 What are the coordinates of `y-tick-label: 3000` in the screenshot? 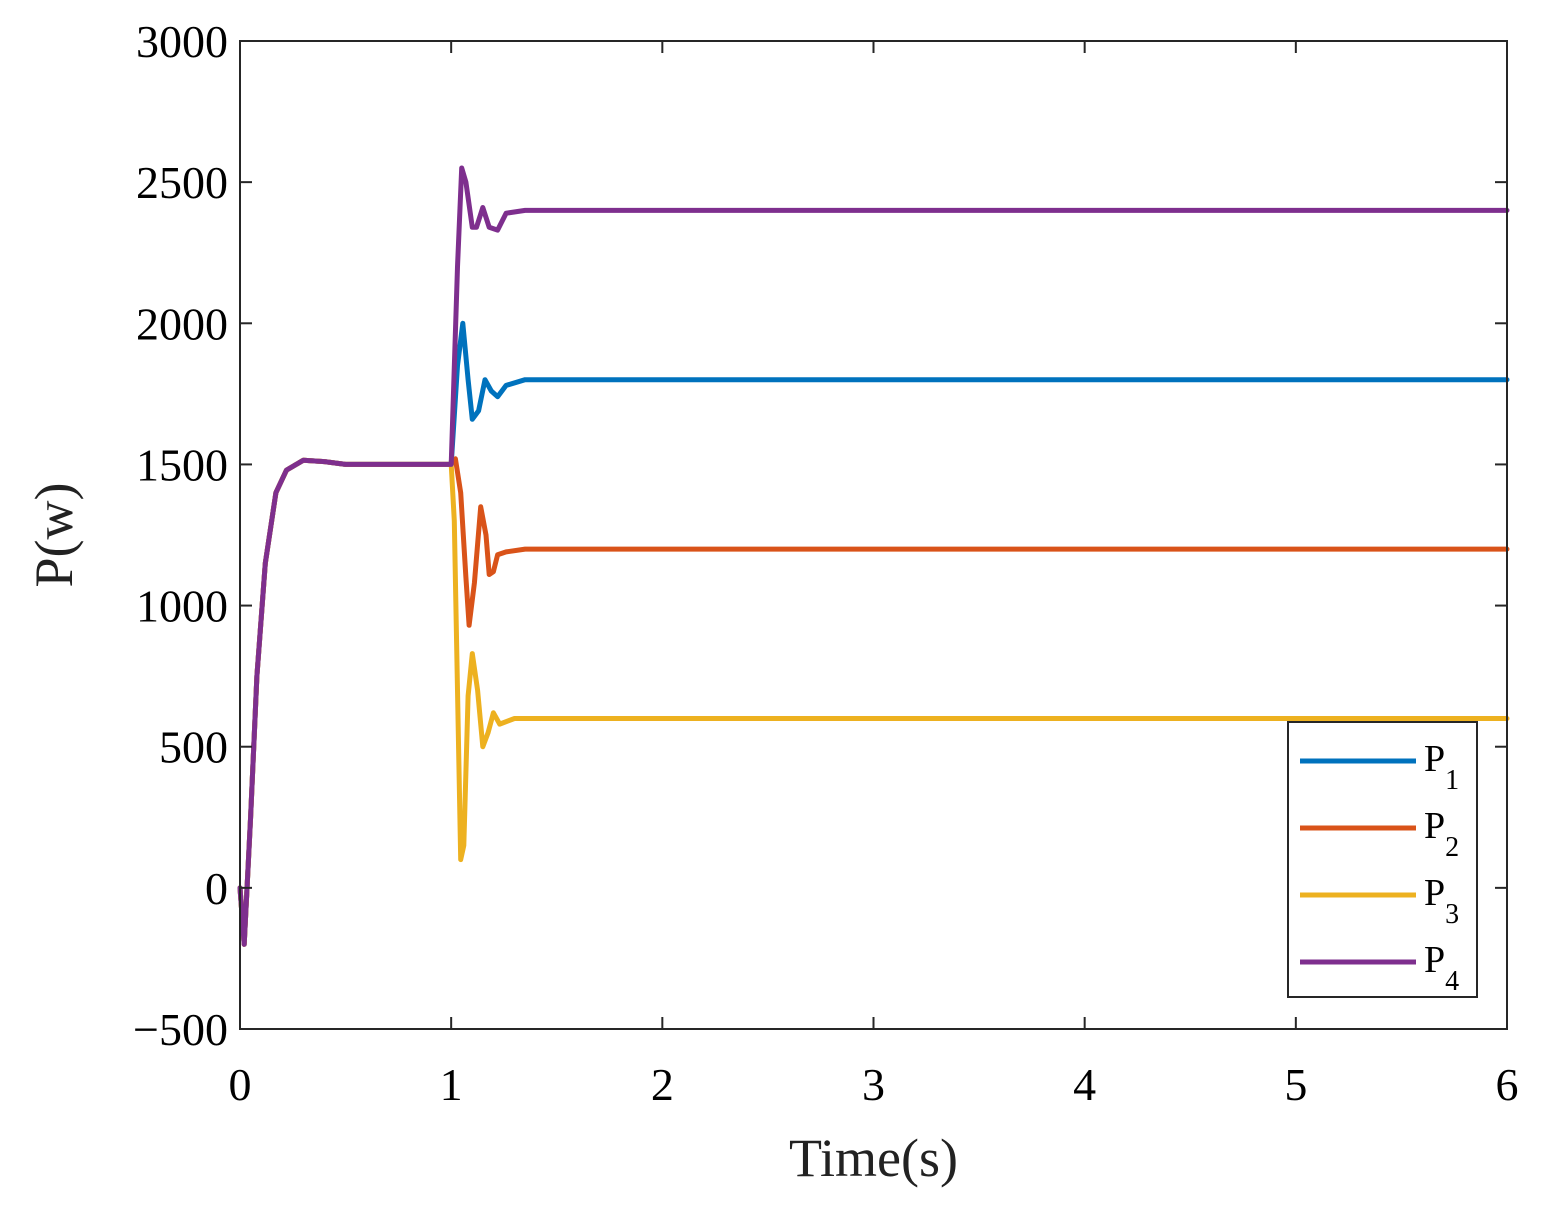 It's located at (182, 41).